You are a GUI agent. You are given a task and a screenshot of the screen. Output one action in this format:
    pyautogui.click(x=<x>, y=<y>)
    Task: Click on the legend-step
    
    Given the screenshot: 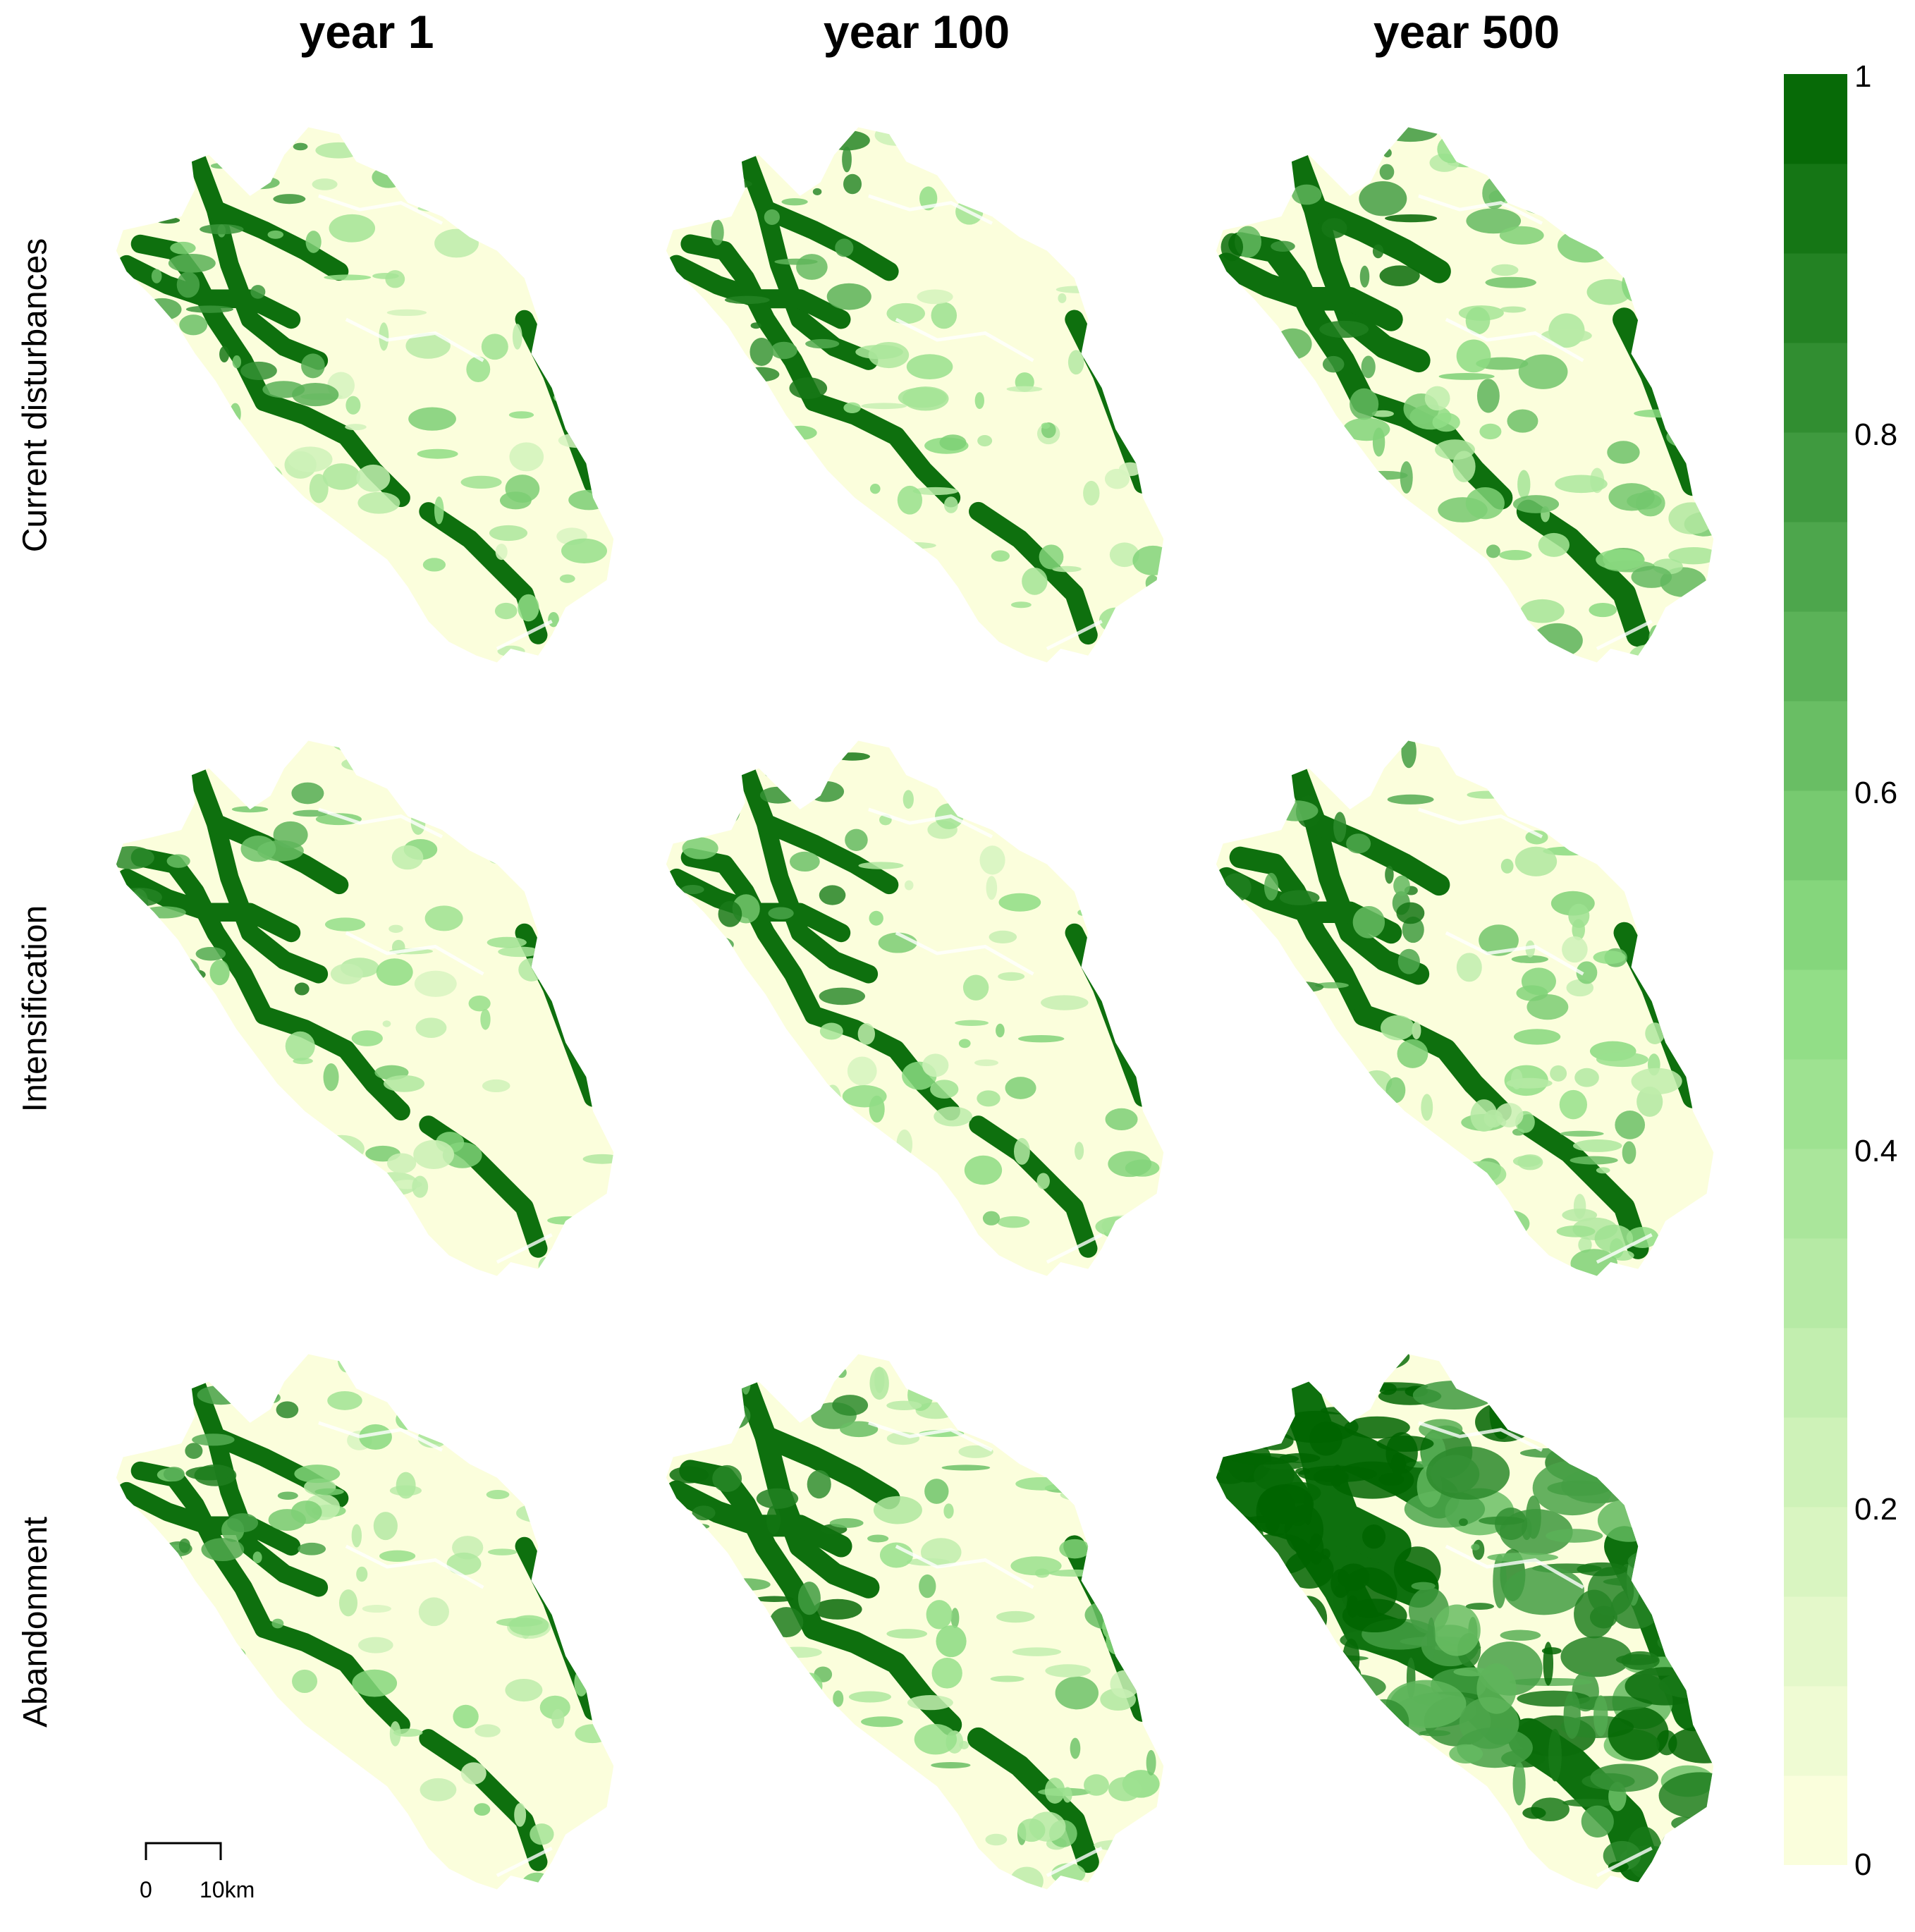 What is the action you would take?
    pyautogui.click(x=1815, y=1641)
    